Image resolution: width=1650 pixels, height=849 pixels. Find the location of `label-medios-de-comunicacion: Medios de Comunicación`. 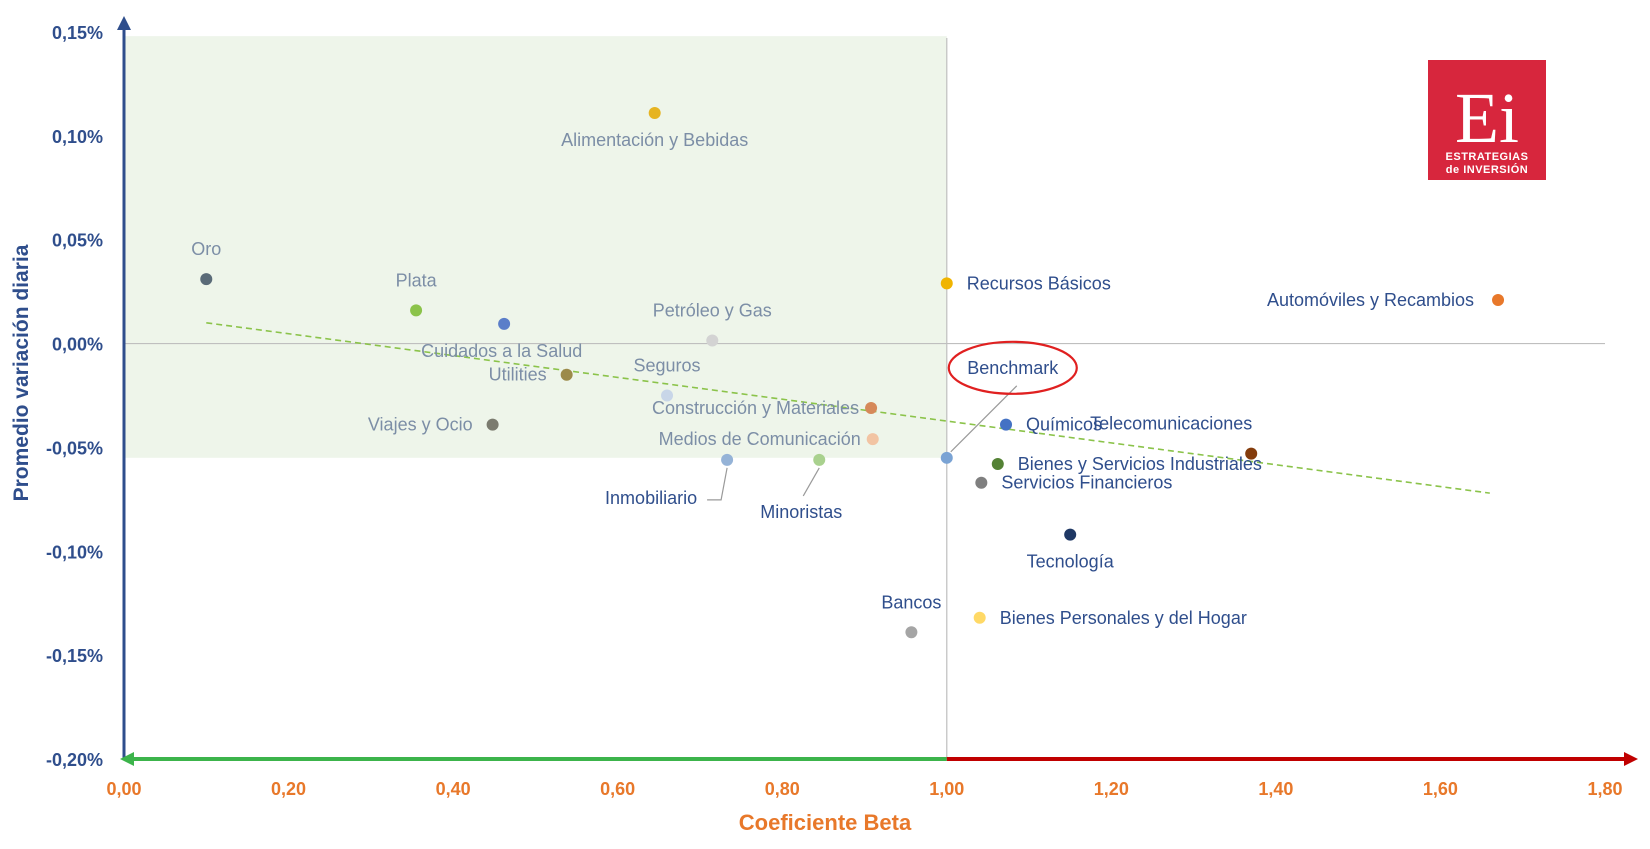

label-medios-de-comunicacion: Medios de Comunicación is located at coordinates (760, 439).